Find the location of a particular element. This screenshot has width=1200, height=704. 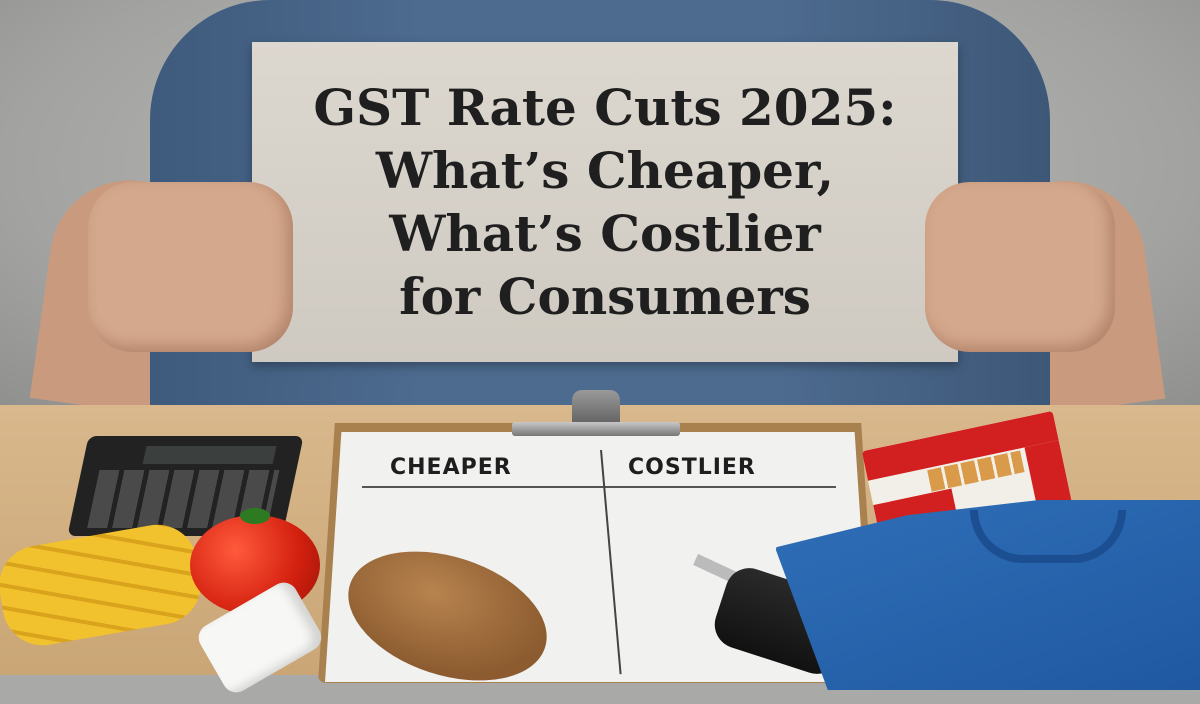

sign-line-3: What’s Costlier is located at coordinates (605, 233).